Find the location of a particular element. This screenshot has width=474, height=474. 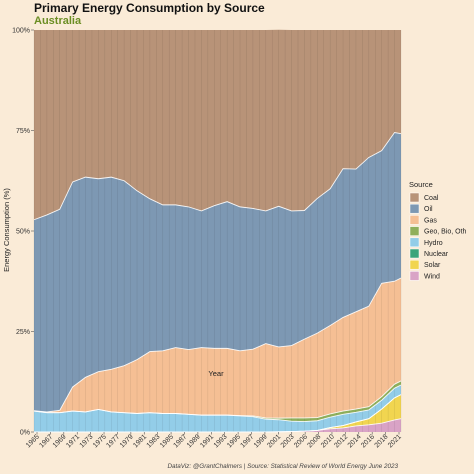

x-tick-label: 1999 is located at coordinates (261, 441).